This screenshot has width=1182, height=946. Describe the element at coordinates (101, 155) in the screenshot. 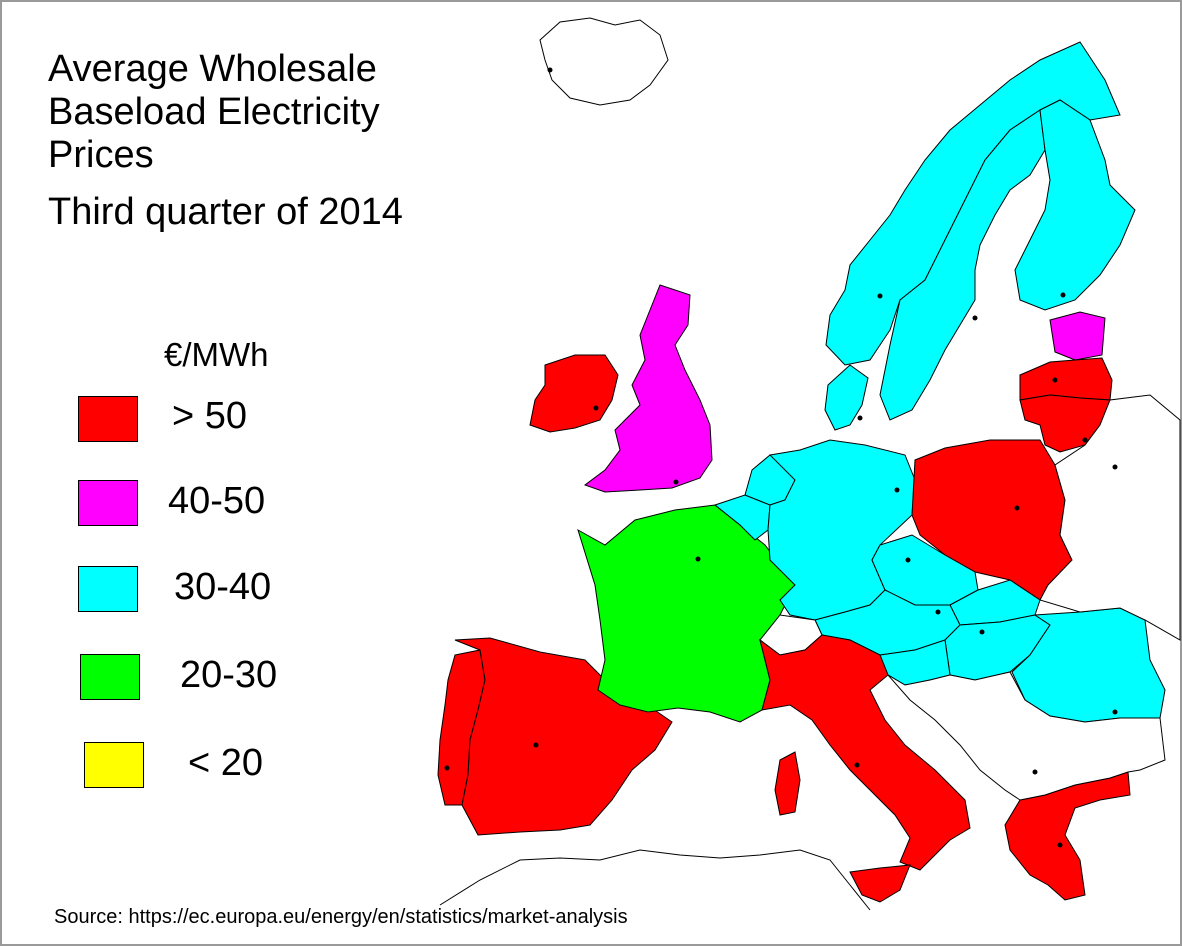

I see `title-line-3: Prices` at that location.